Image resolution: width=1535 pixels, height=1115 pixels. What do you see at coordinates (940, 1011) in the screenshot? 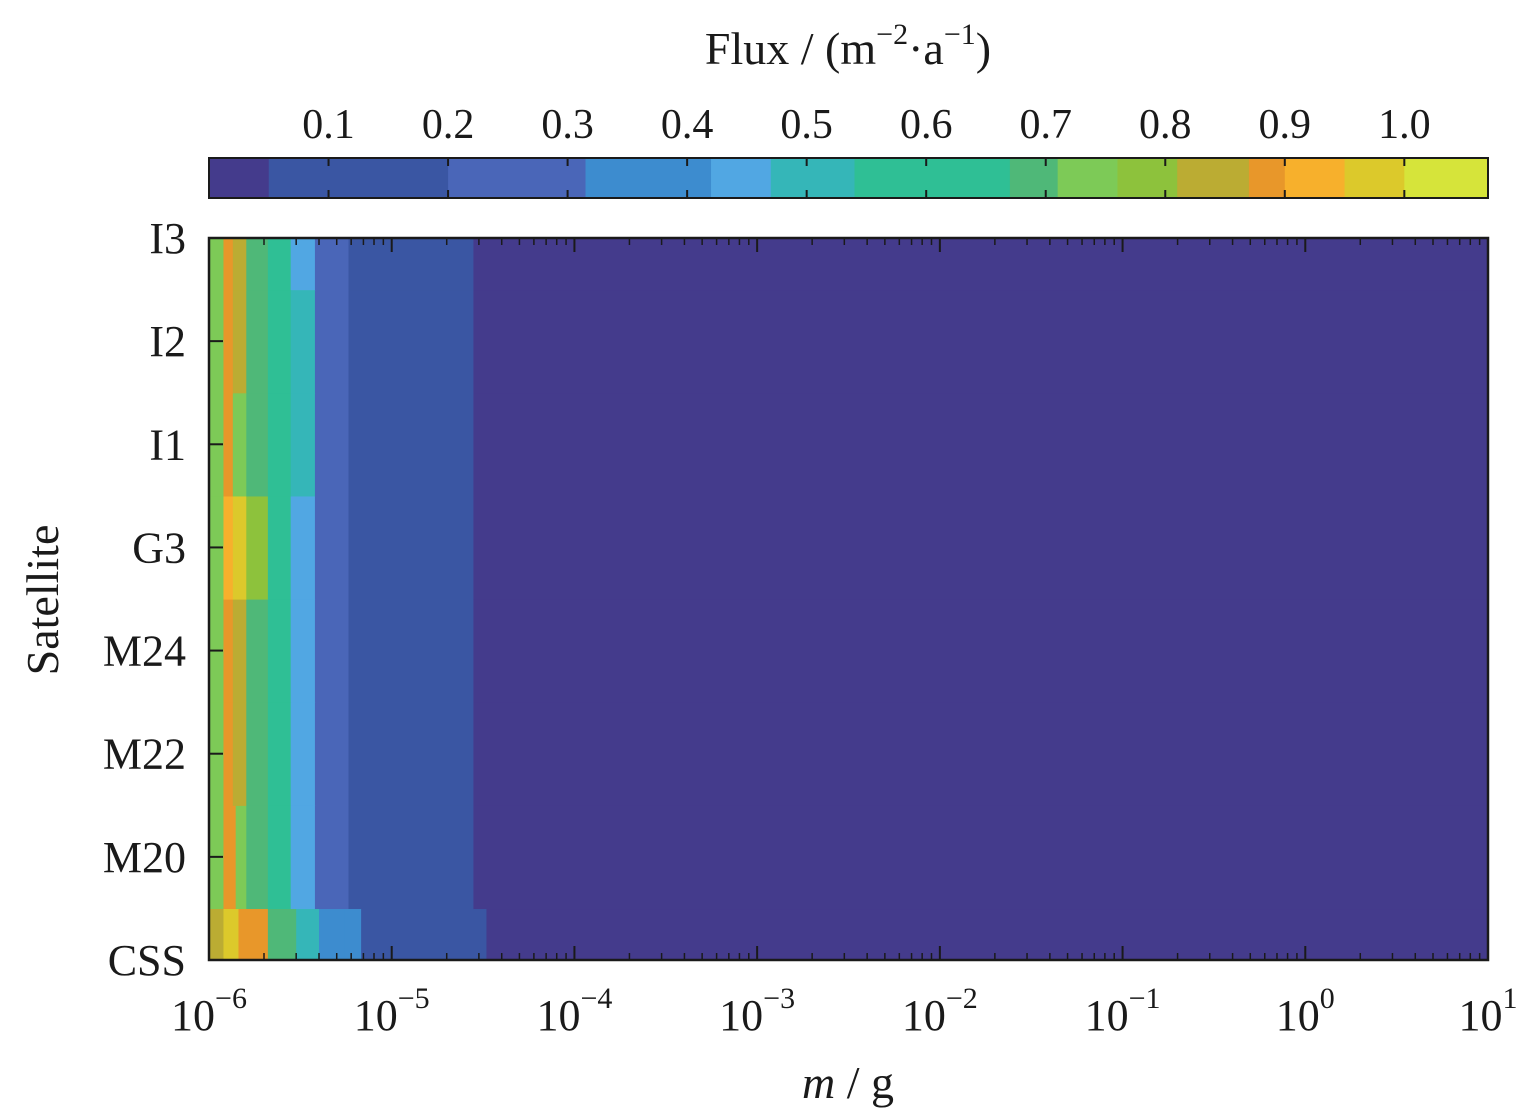
I see `x-tick-label: 10⁻²` at bounding box center [940, 1011].